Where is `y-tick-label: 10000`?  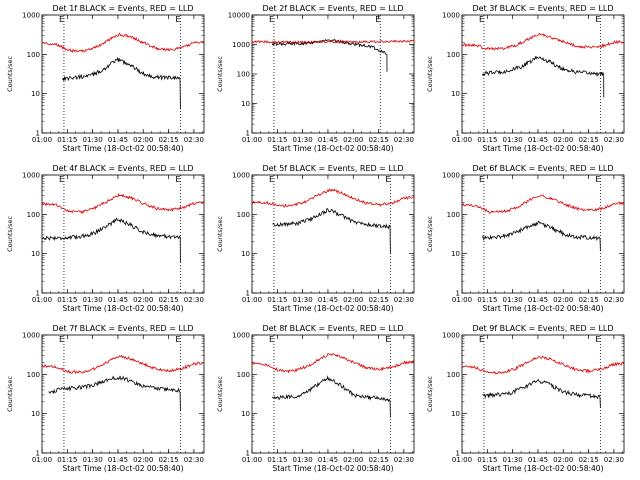 y-tick-label: 10000 is located at coordinates (239, 16).